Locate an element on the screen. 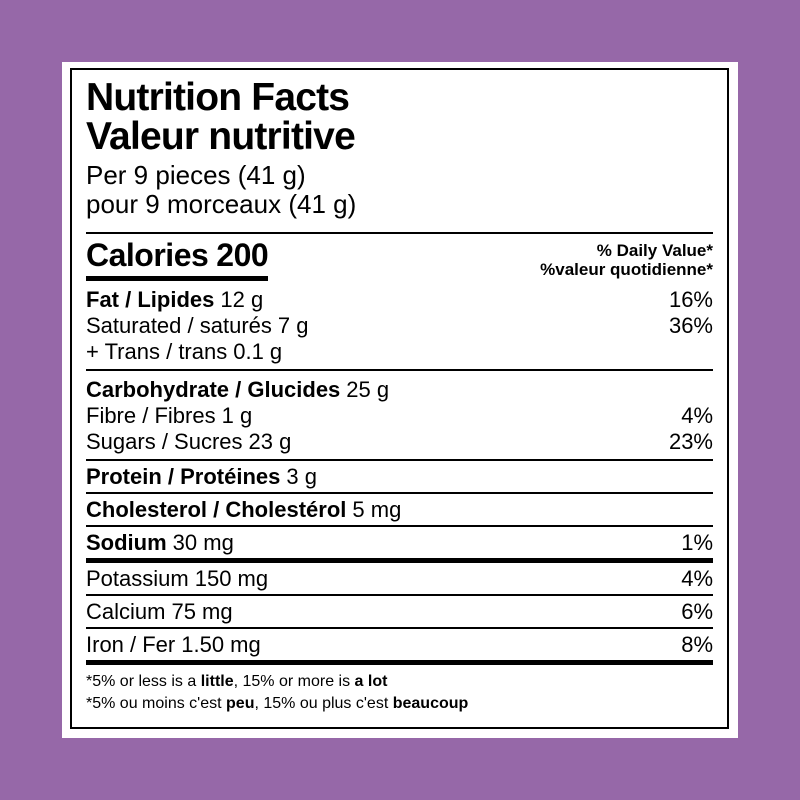 Image resolution: width=800 pixels, height=800 pixels. nutrient-amount: 150 mg is located at coordinates (231, 578).